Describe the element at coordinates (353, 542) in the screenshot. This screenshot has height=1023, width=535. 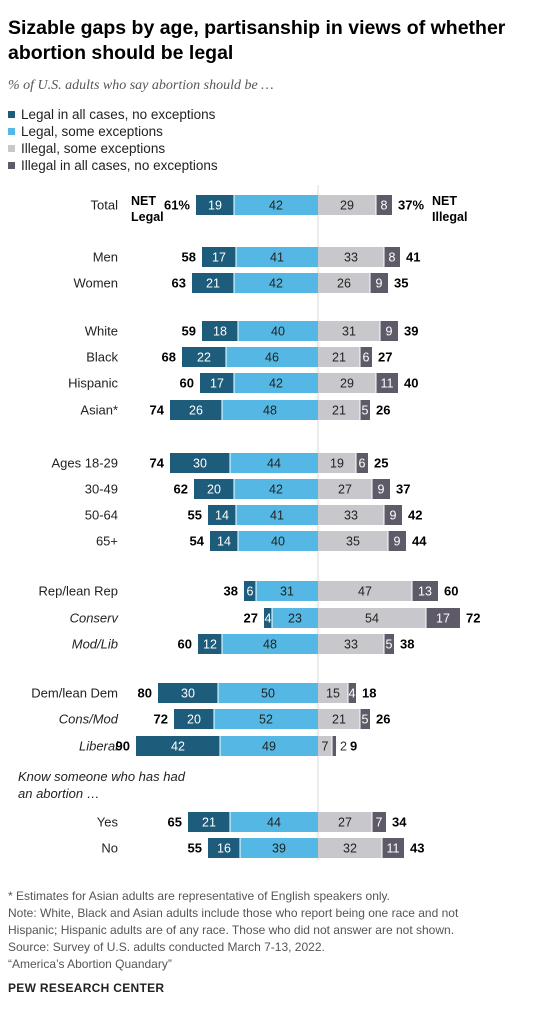
I see `value-label-illegal-some: 35` at that location.